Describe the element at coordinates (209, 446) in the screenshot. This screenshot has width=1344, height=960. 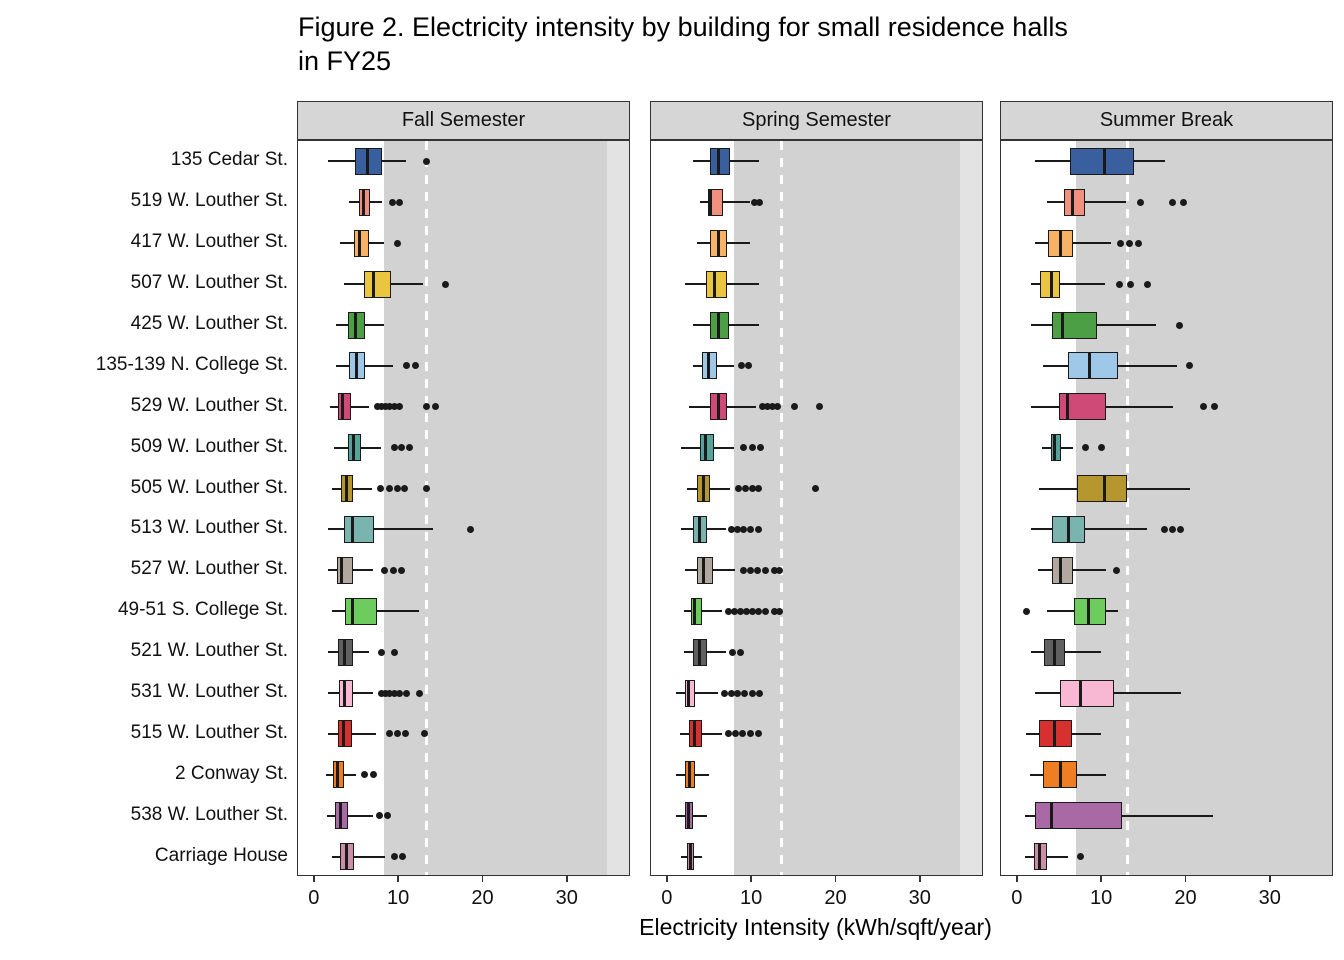
I see `y-axis-label: 509 W. Louther St.` at that location.